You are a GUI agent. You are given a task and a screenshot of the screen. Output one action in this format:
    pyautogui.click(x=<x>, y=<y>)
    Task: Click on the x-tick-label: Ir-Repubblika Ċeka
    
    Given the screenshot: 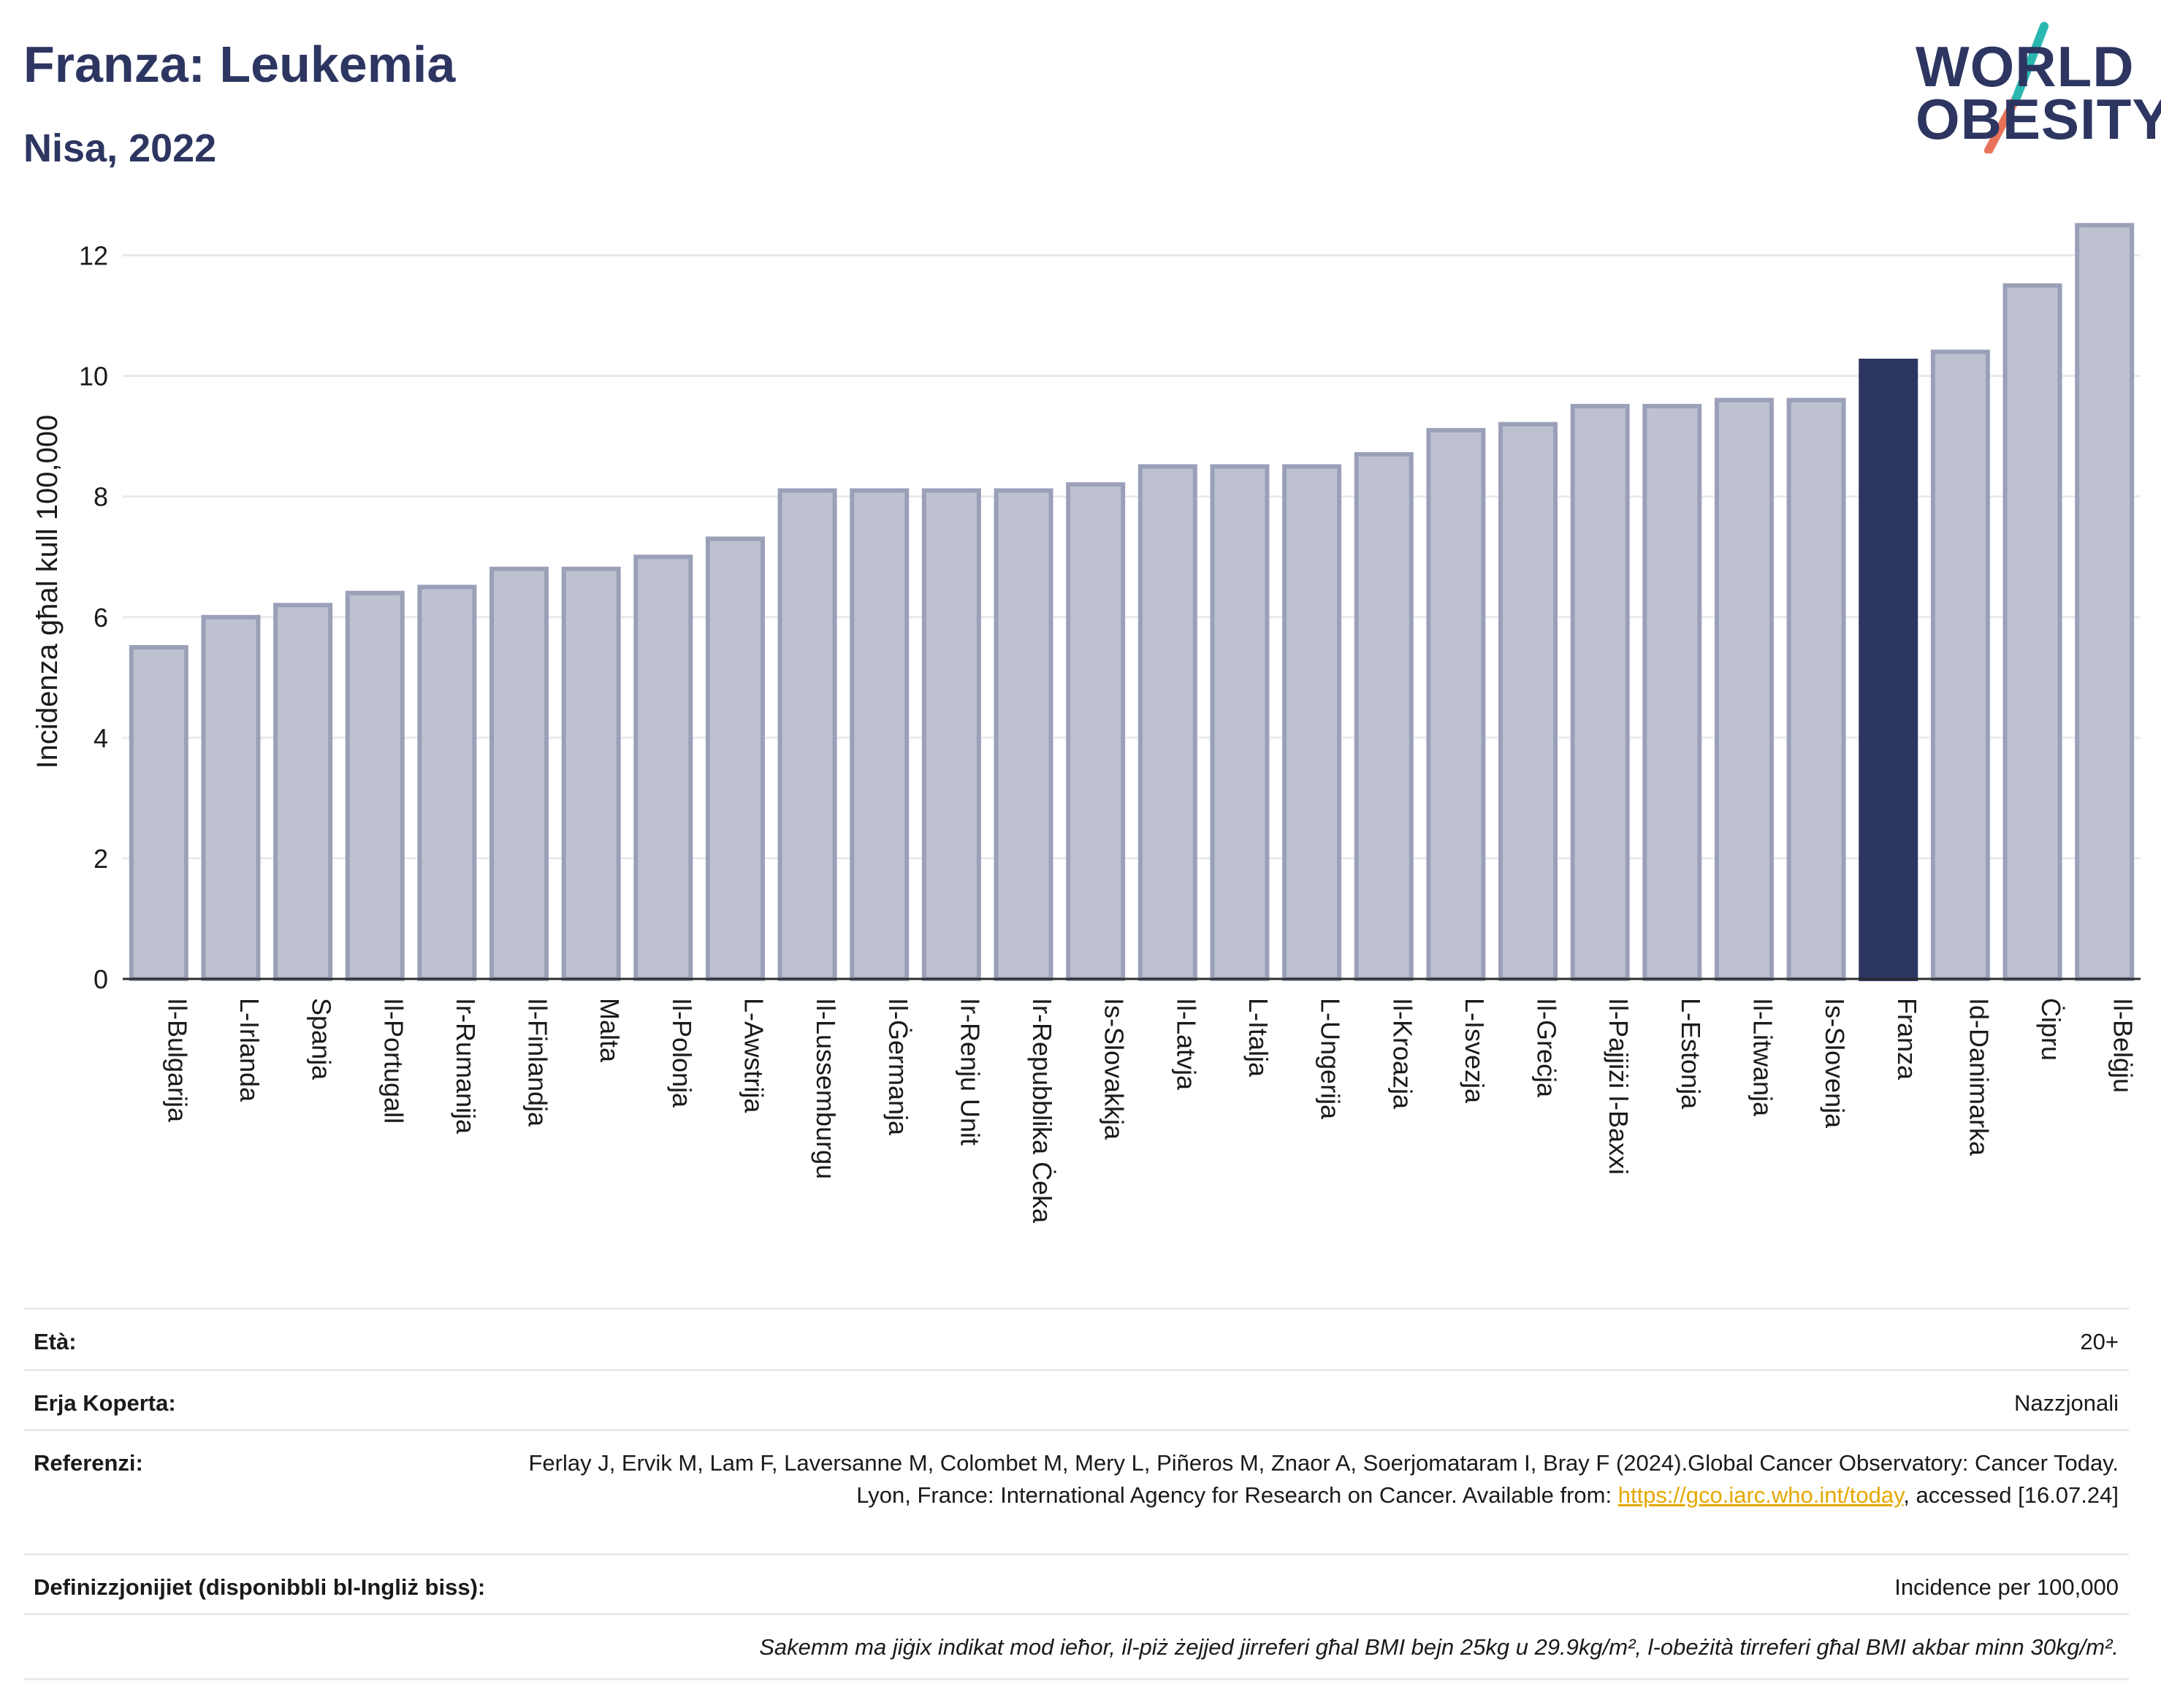 What is the action you would take?
    pyautogui.click(x=1042, y=1111)
    